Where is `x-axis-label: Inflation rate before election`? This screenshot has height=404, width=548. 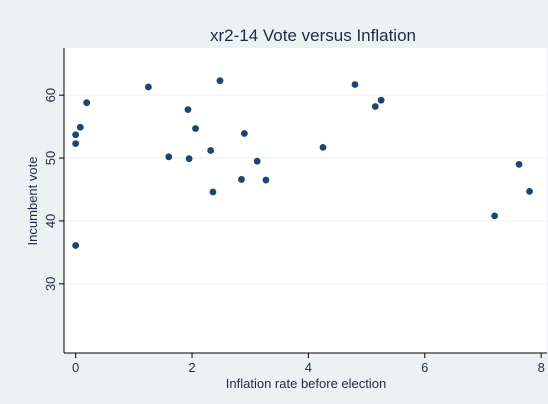
x-axis-label: Inflation rate before election is located at coordinates (306, 383).